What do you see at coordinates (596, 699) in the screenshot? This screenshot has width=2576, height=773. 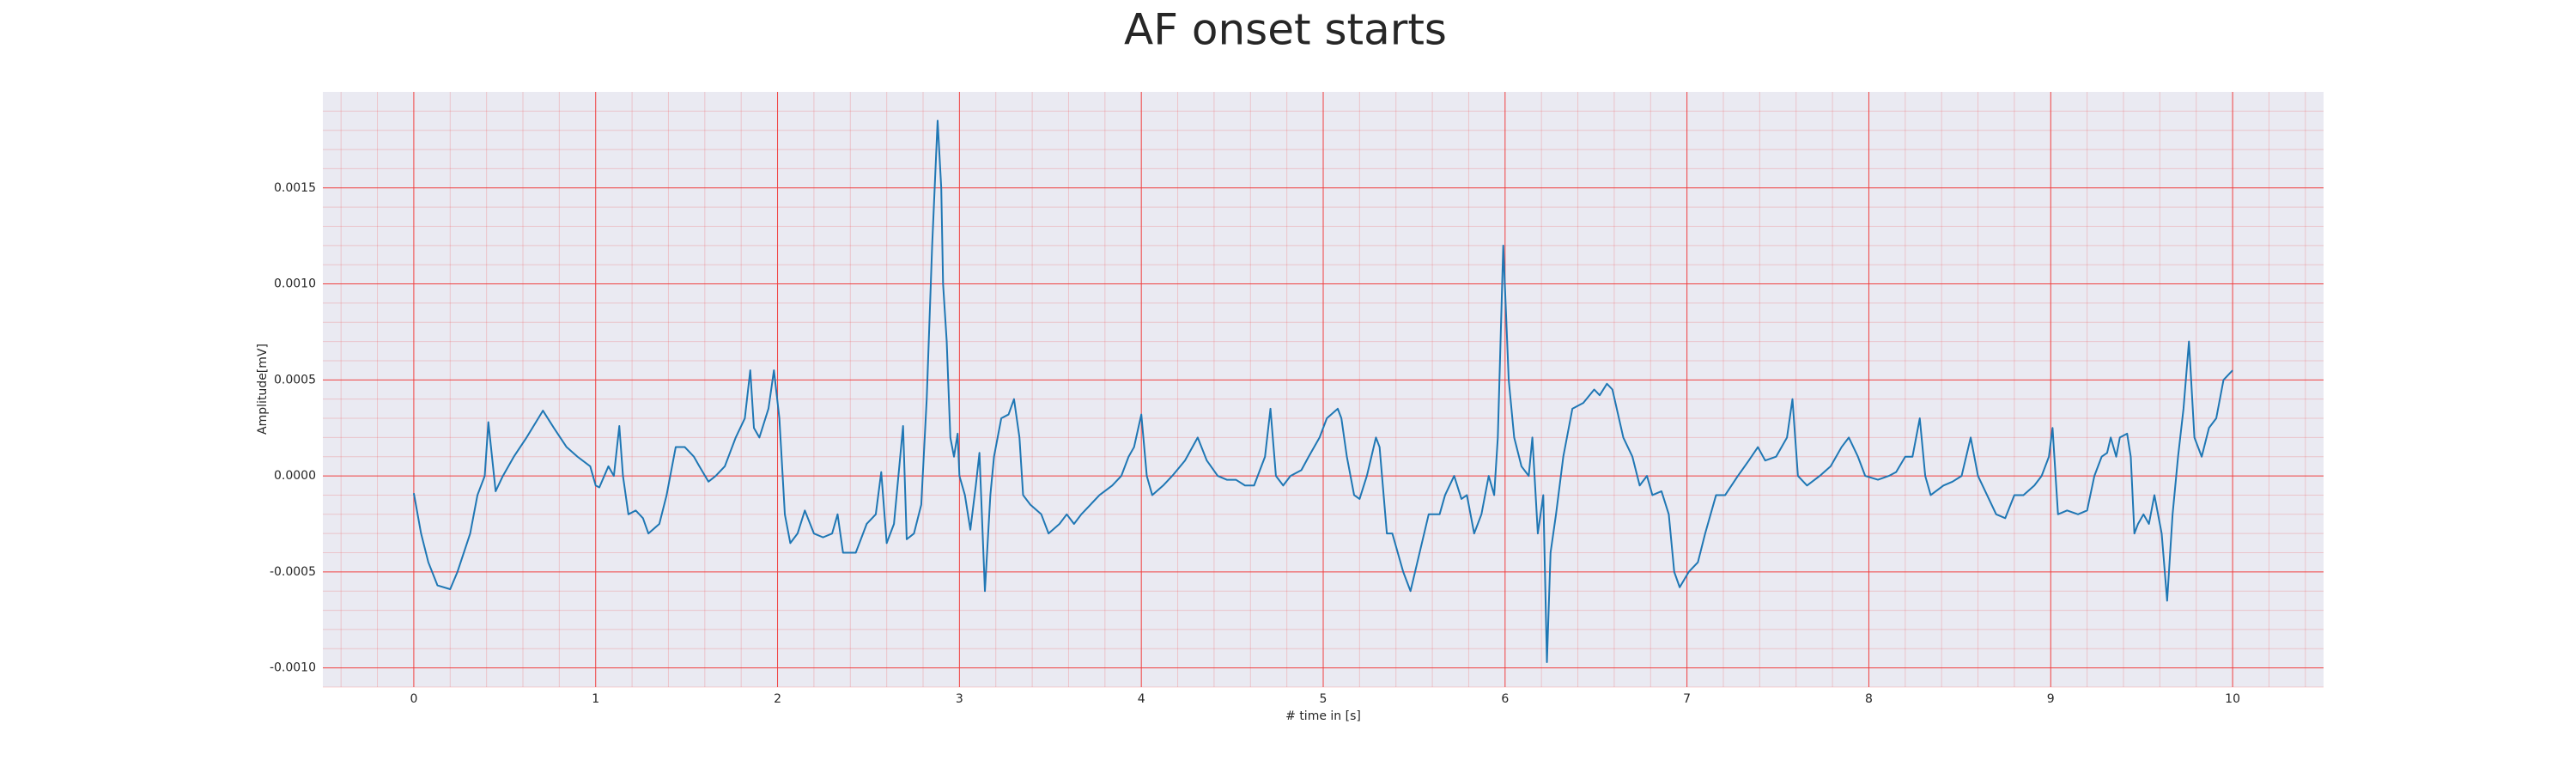 I see `x-tick-label: 1` at bounding box center [596, 699].